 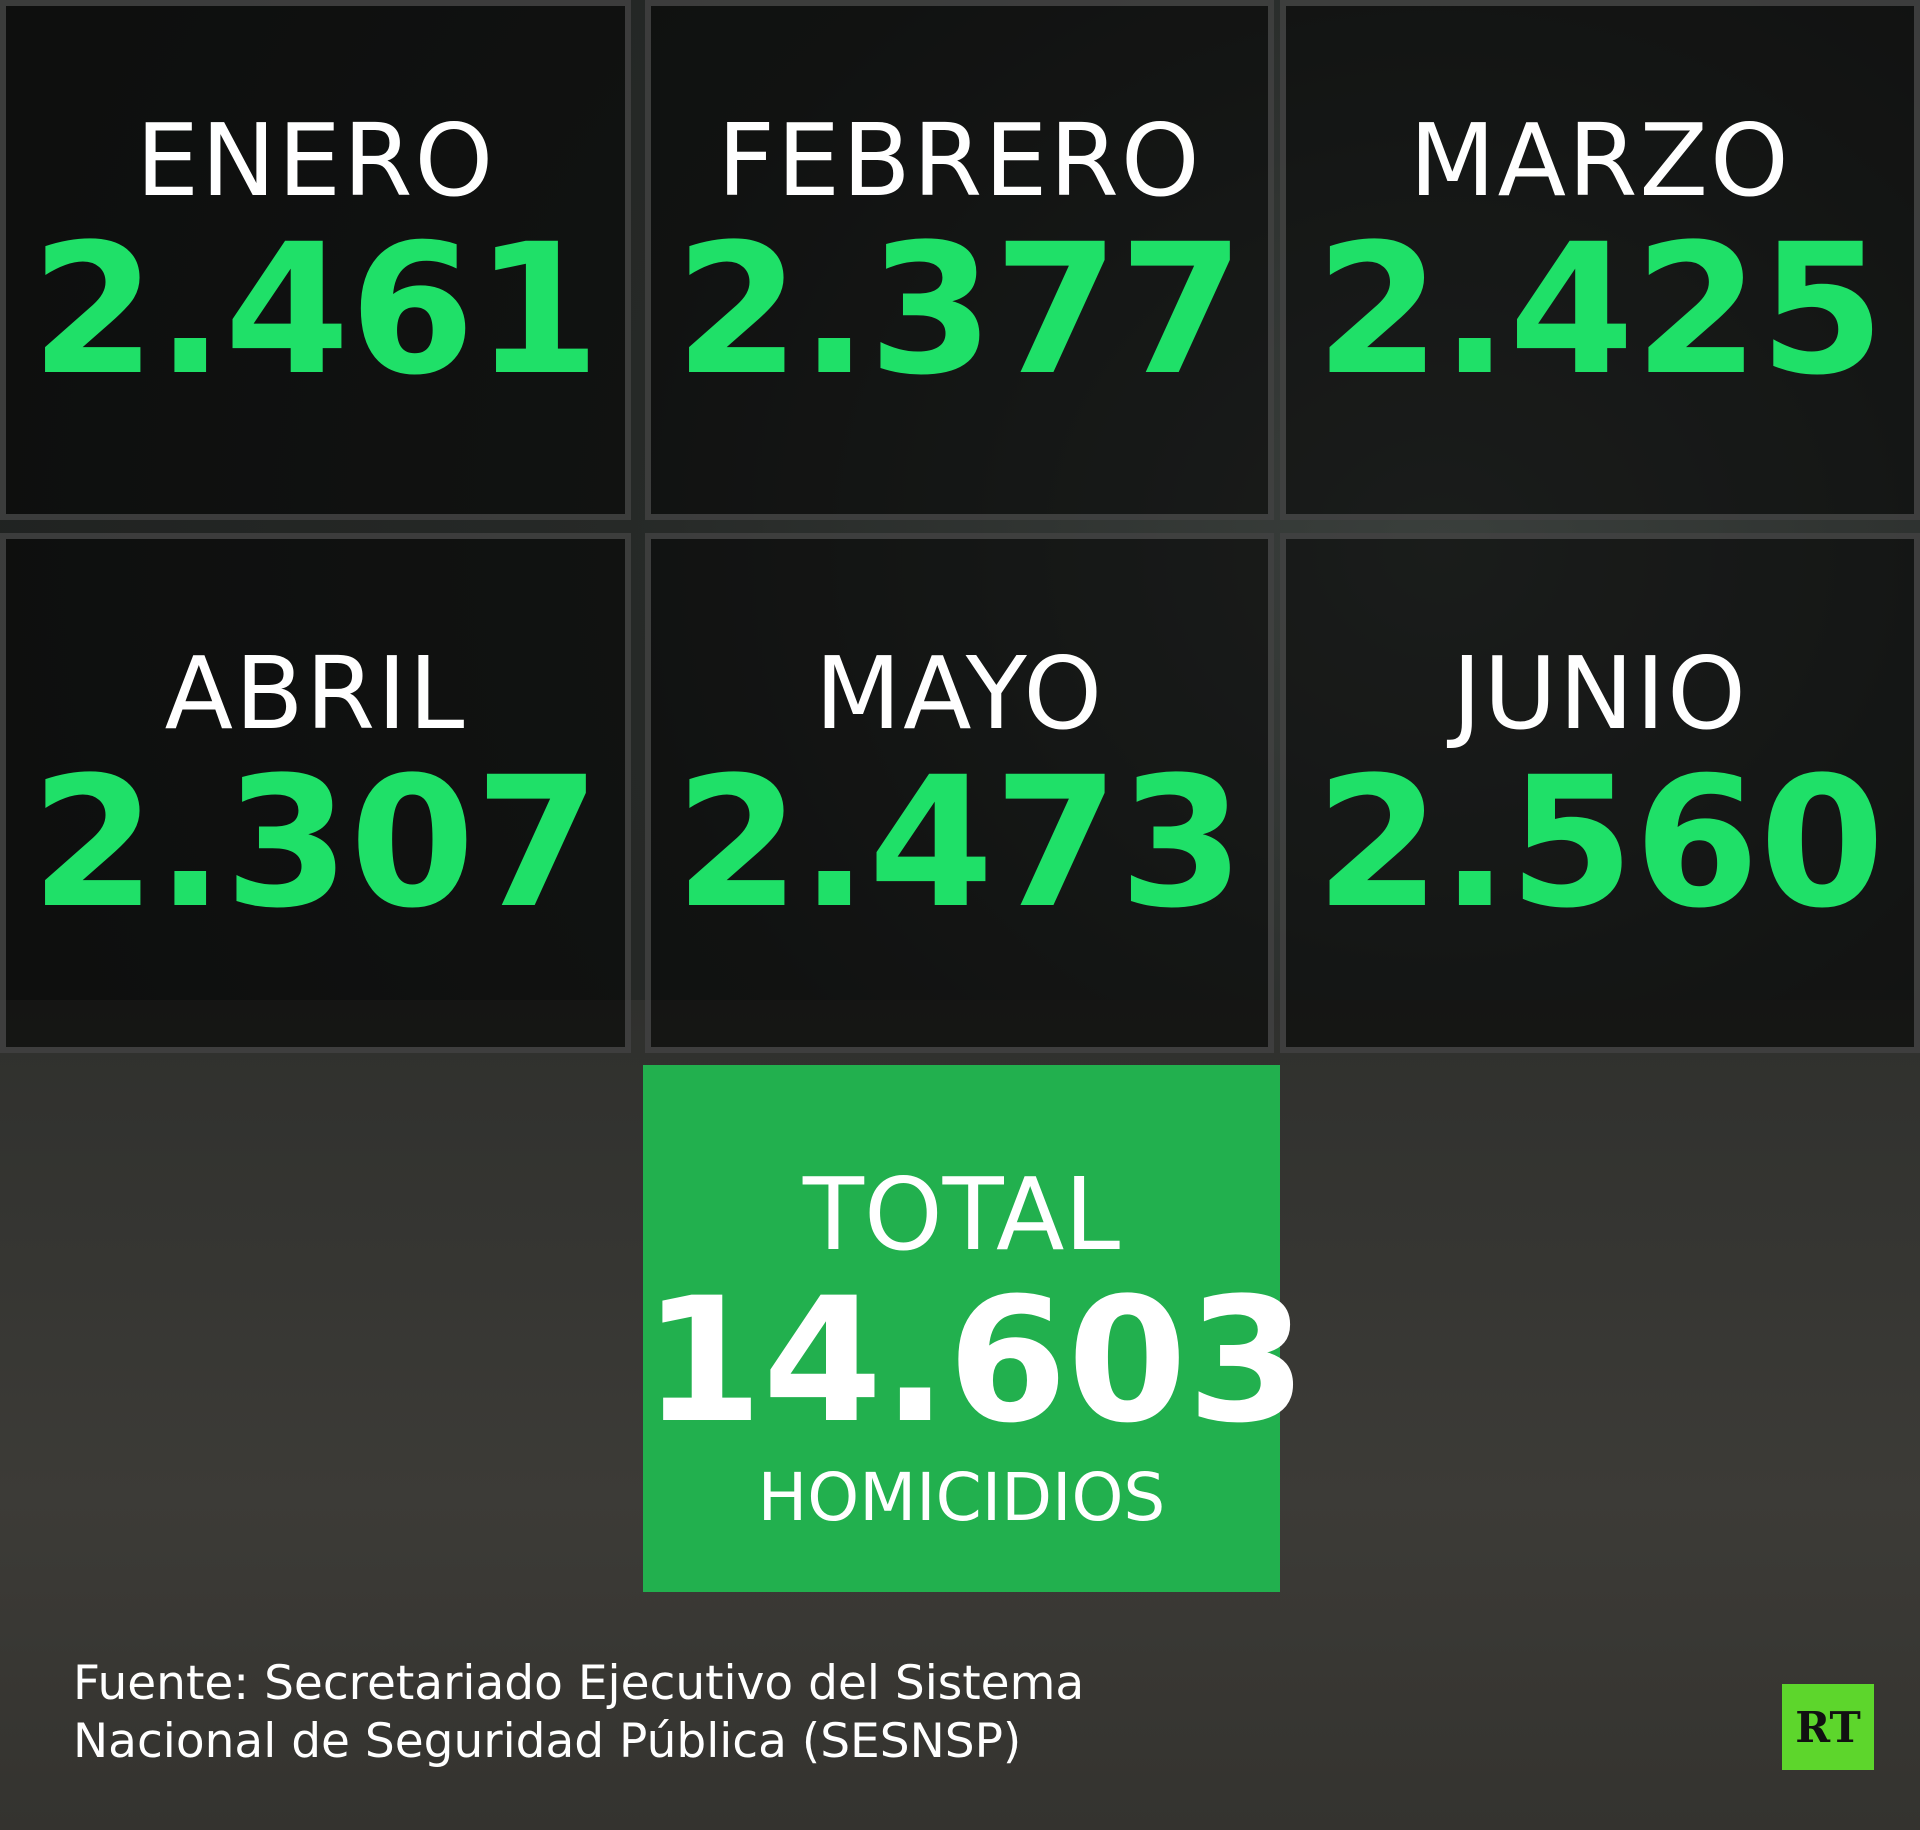 What do you see at coordinates (315, 843) in the screenshot?
I see `month-value: 2.307` at bounding box center [315, 843].